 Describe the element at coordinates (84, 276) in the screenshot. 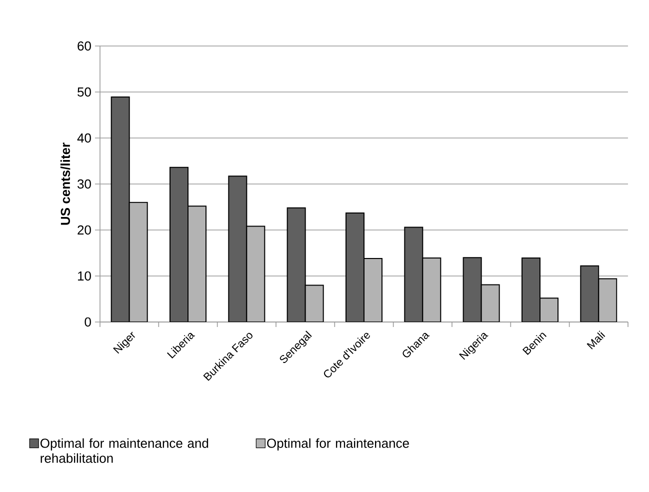

I see `y-tick-label: 10` at that location.